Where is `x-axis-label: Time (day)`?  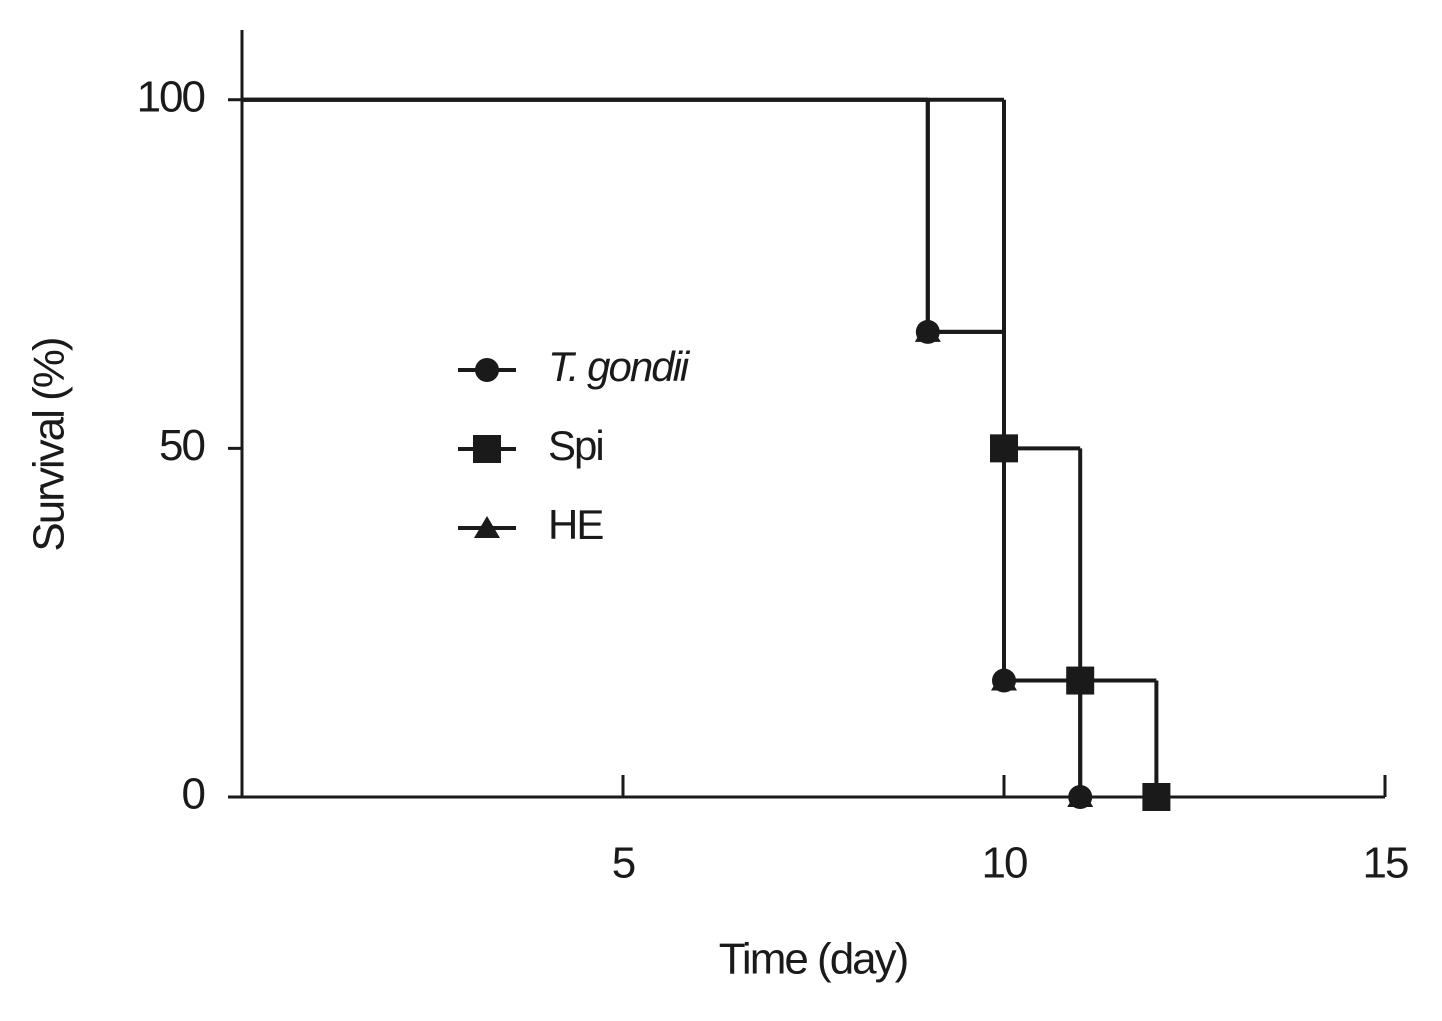 x-axis-label: Time (day) is located at coordinates (813, 959).